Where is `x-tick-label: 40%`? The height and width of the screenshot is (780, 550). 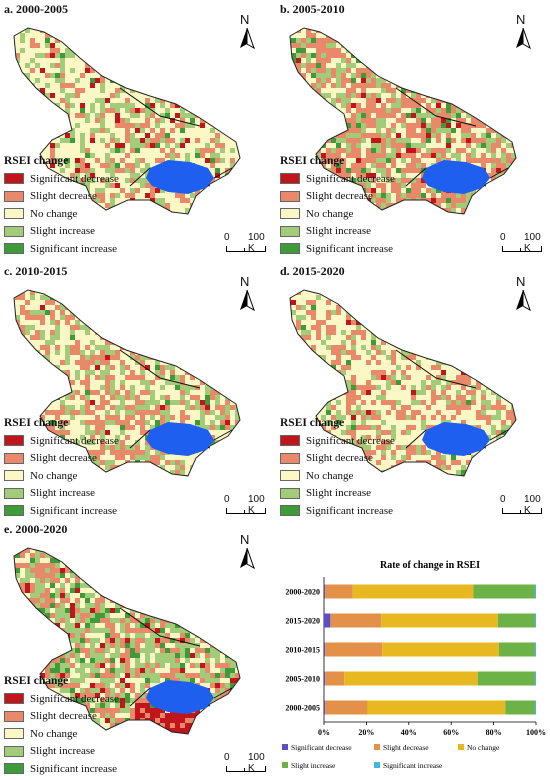 x-tick-label: 40% is located at coordinates (409, 732).